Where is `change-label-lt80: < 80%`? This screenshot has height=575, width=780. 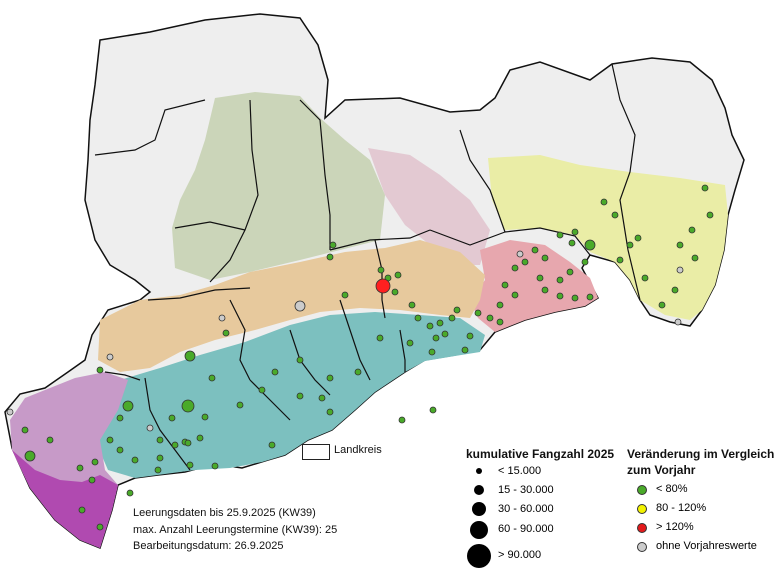 change-label-lt80: < 80% is located at coordinates (672, 489).